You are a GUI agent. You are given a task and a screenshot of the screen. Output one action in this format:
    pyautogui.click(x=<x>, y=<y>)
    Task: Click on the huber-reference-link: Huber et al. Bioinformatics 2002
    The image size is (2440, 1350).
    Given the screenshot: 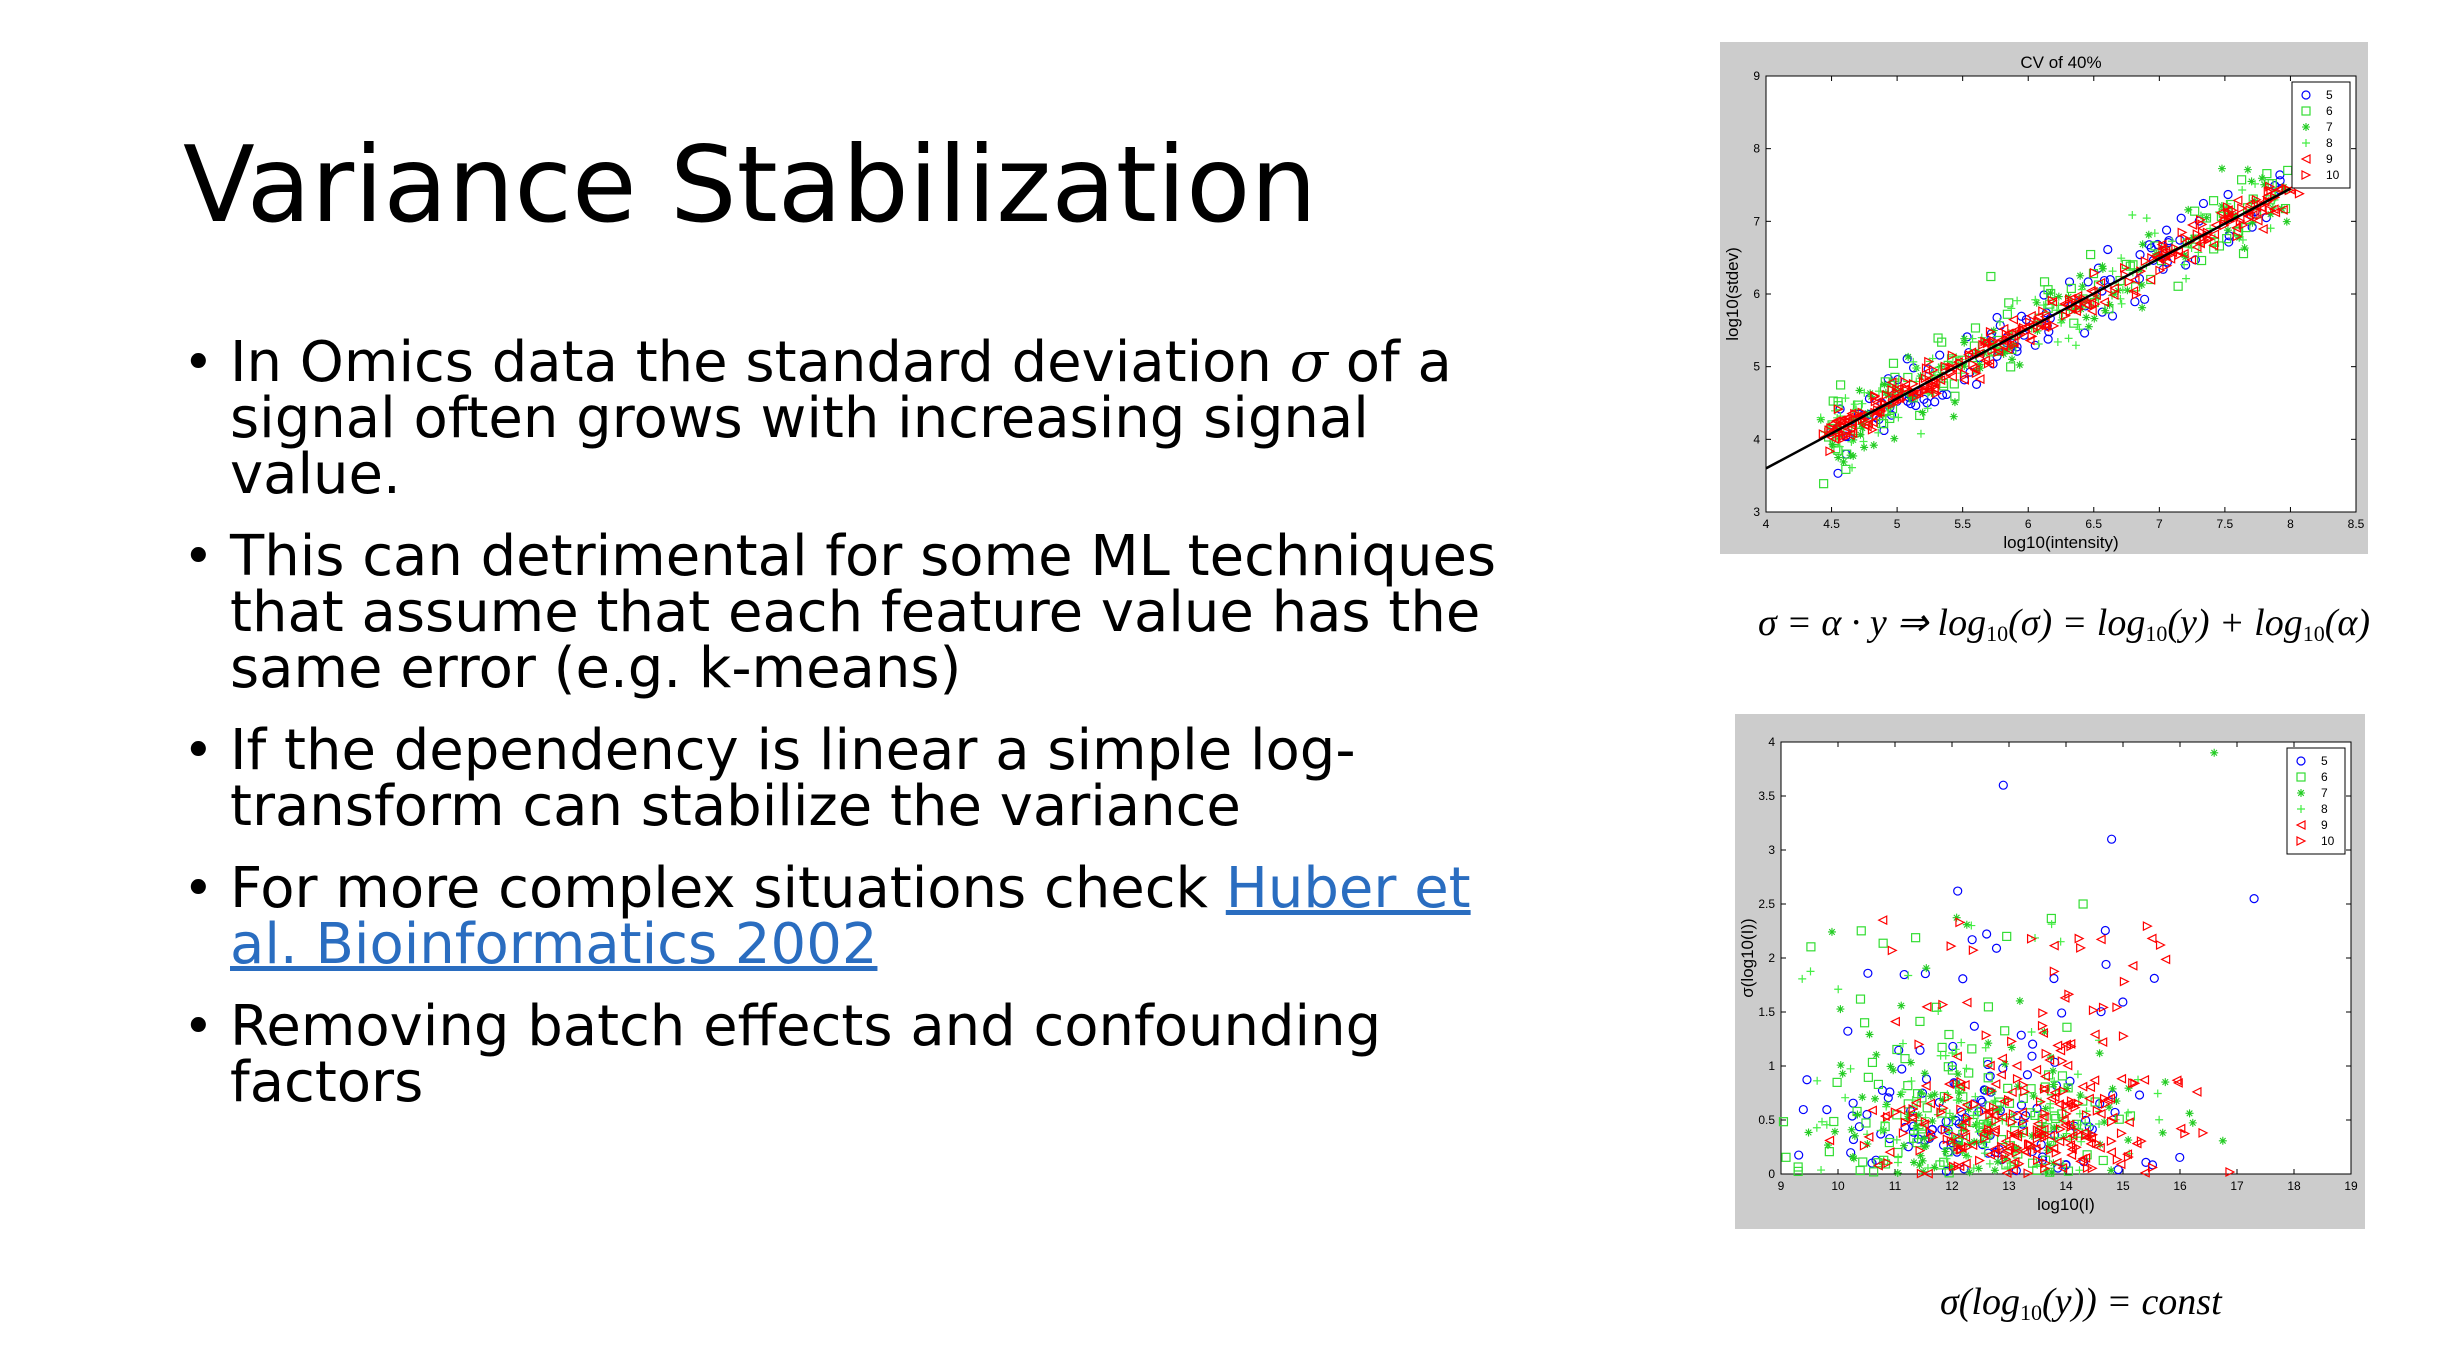 What is the action you would take?
    pyautogui.click(x=850, y=916)
    